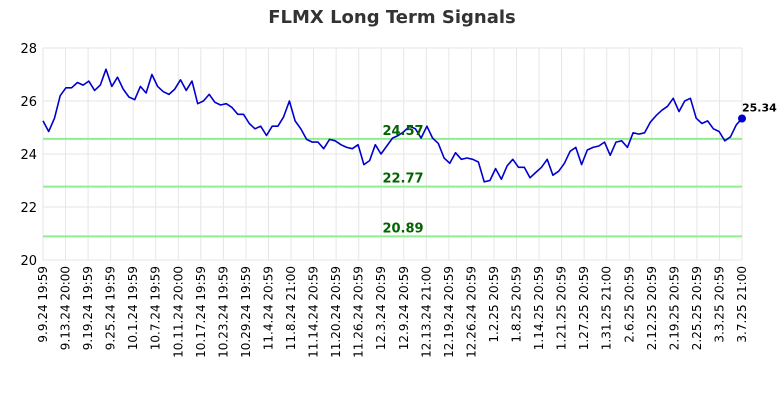  What do you see at coordinates (28, 49) in the screenshot?
I see `y-tick-label: 28` at bounding box center [28, 49].